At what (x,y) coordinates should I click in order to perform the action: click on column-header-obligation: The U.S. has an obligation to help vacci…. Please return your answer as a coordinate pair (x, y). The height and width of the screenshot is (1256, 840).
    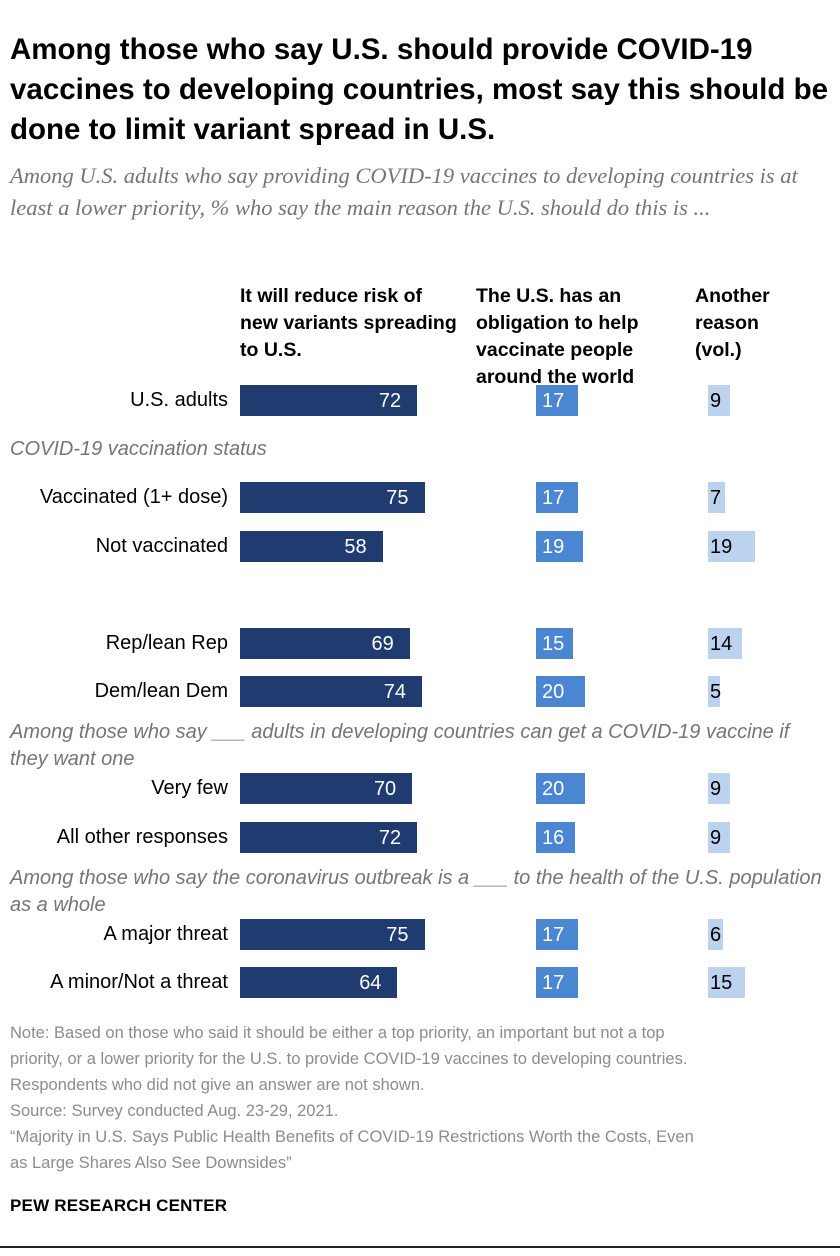
    Looking at the image, I should click on (557, 336).